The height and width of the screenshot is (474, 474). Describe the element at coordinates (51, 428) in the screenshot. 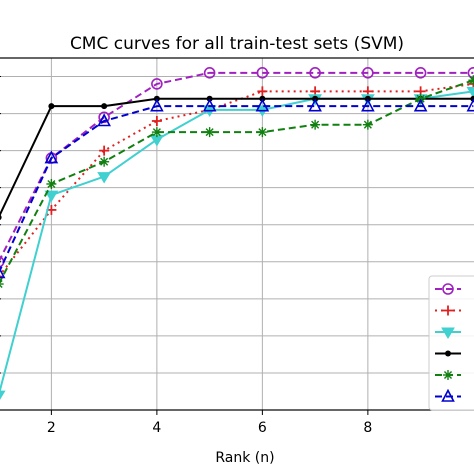

I see `x-tick-label: 2` at that location.